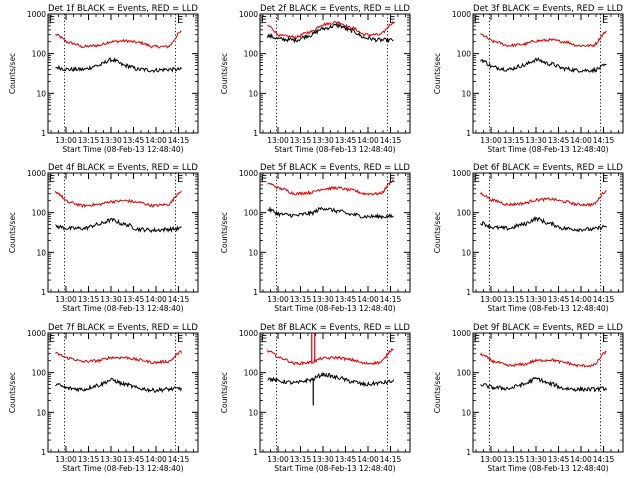 The height and width of the screenshot is (484, 640). Describe the element at coordinates (548, 328) in the screenshot. I see `panel-title: Det 9f BLACK = Events, RED = LLD` at that location.